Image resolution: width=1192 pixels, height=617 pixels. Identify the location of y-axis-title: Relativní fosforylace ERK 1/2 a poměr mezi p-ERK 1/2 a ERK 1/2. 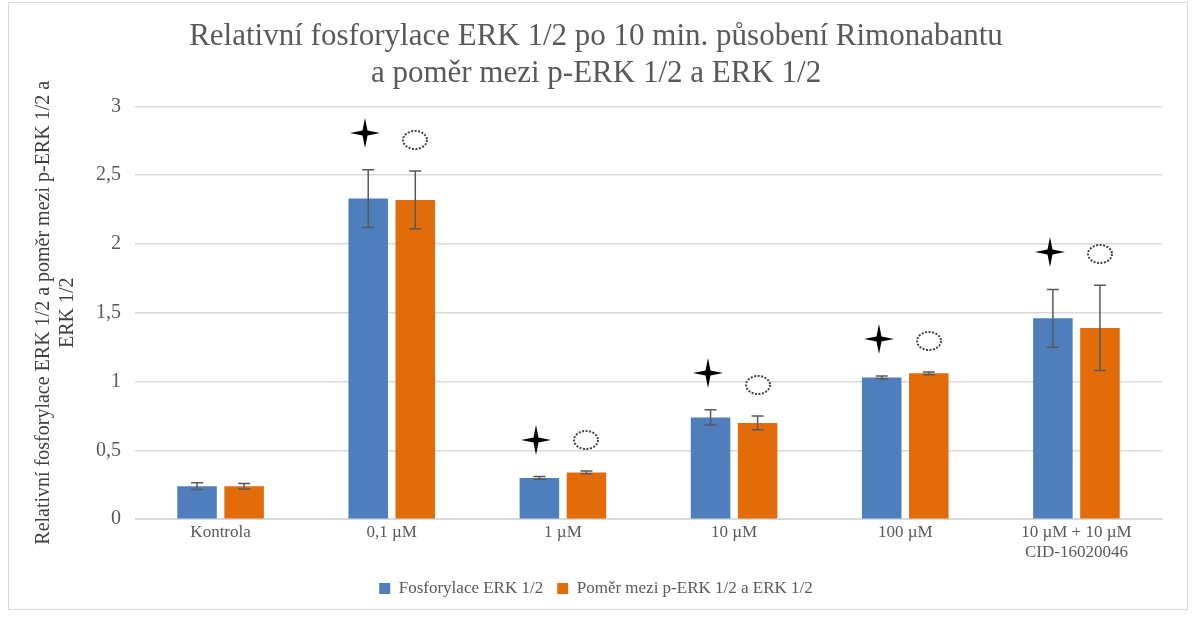
(54, 312).